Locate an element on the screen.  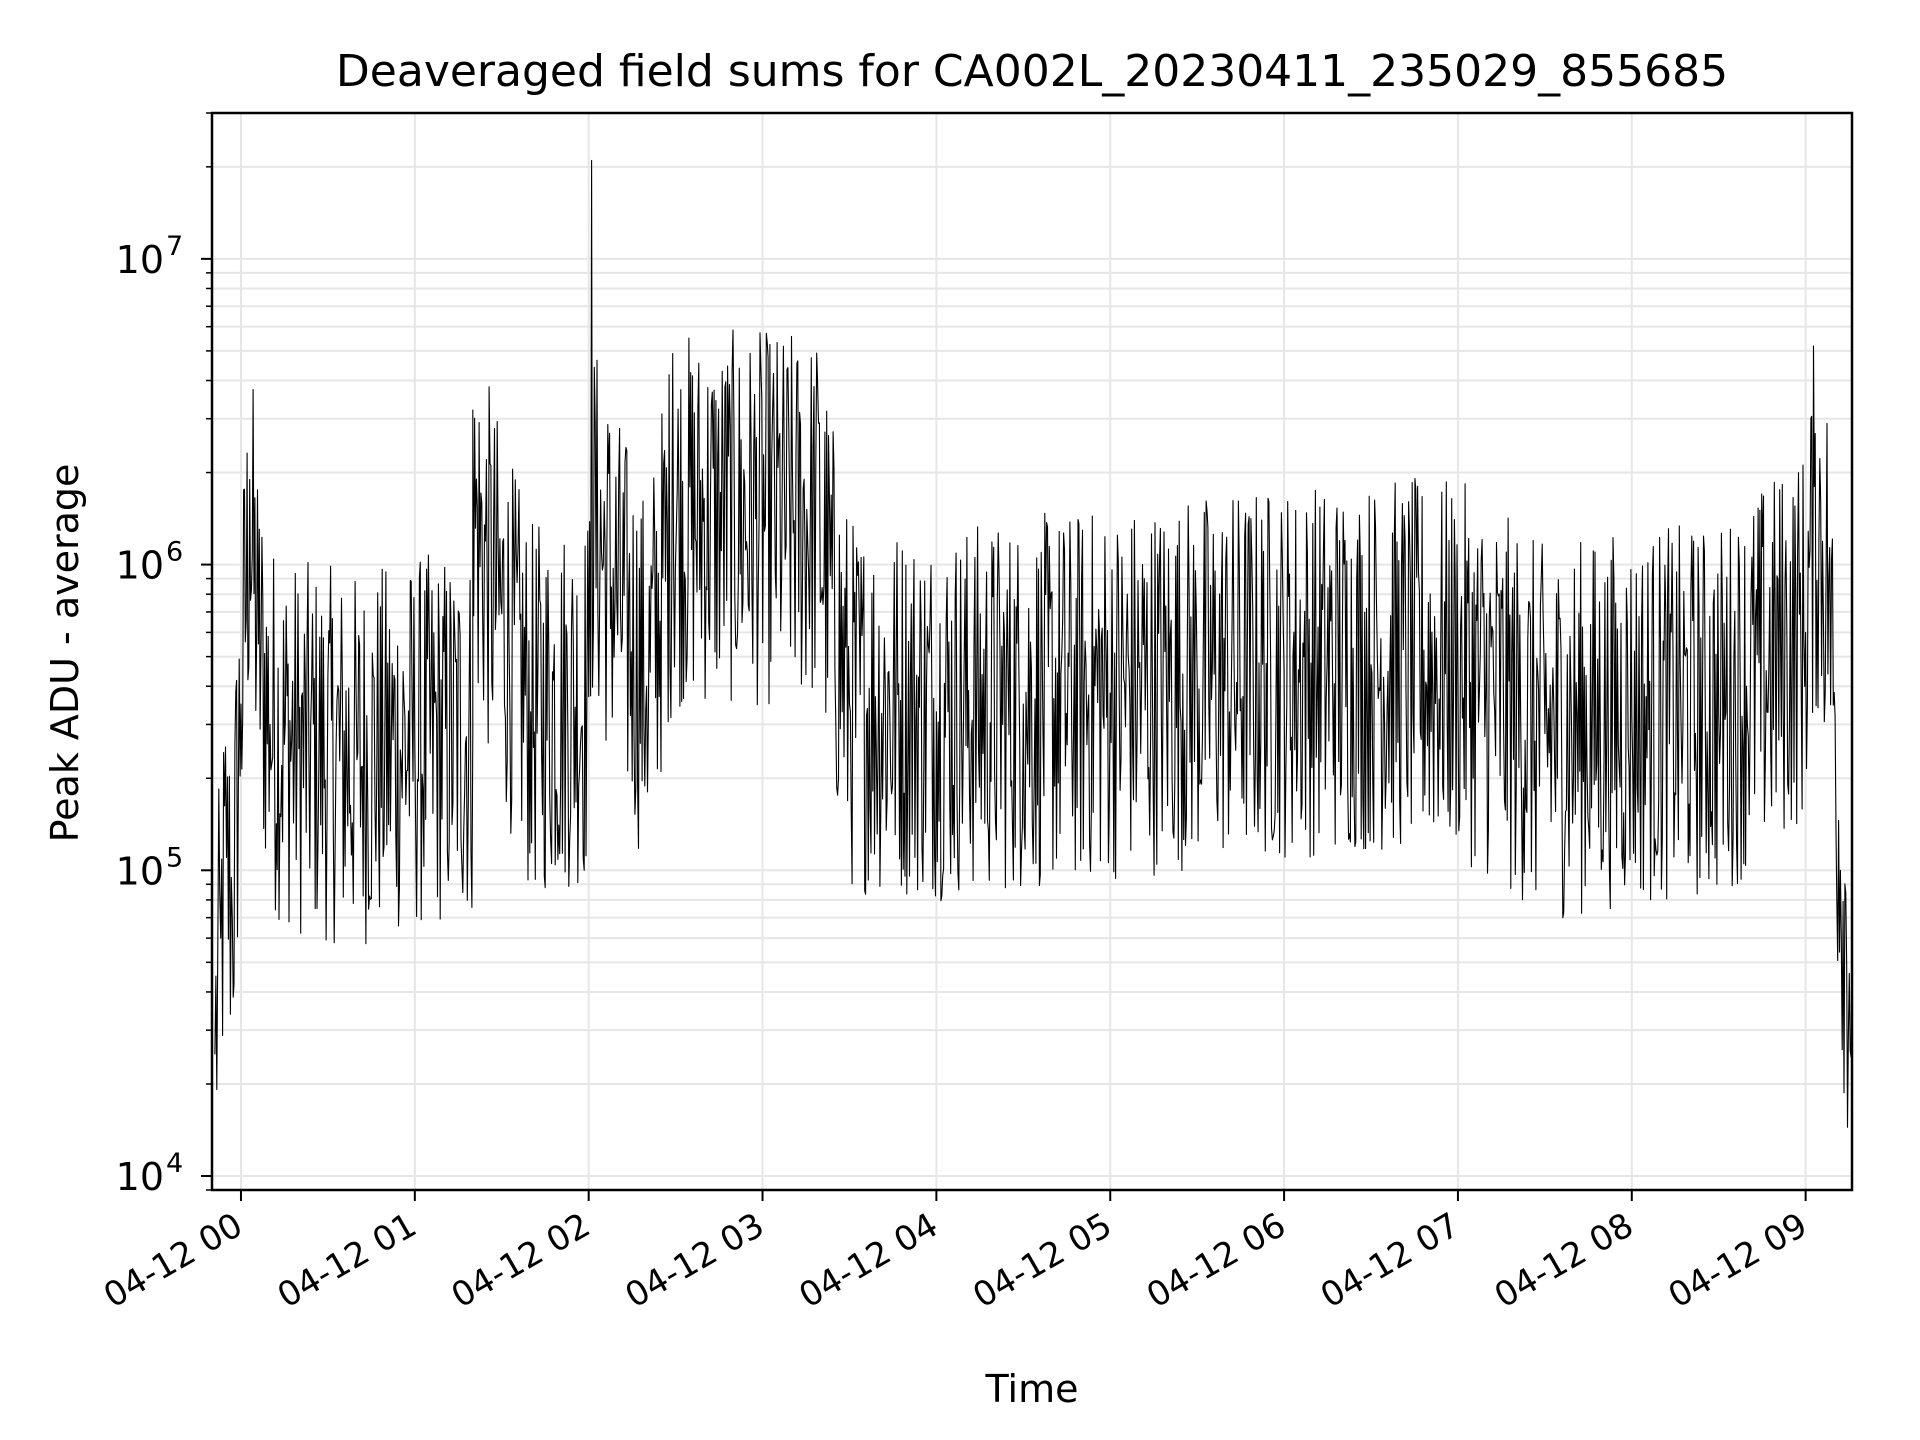
y-tick-label-exponent: 5 is located at coordinates (174, 857).